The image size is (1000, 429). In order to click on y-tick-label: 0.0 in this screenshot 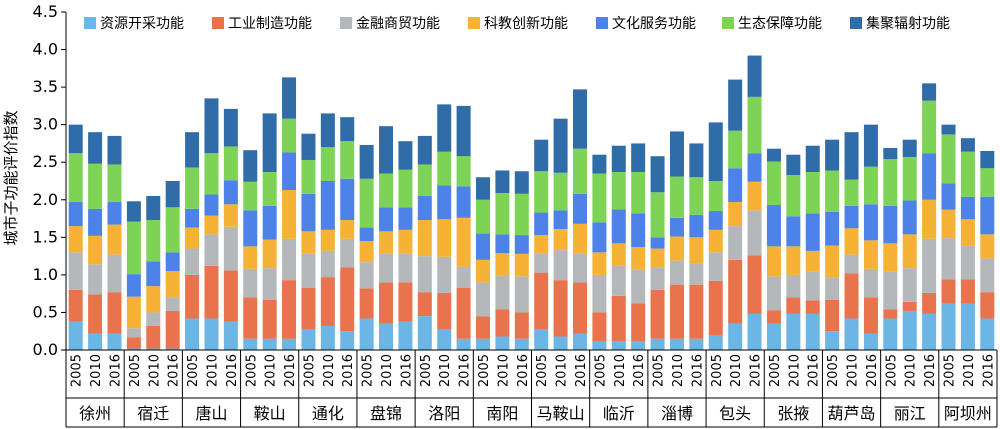, I will do `click(45, 349)`.